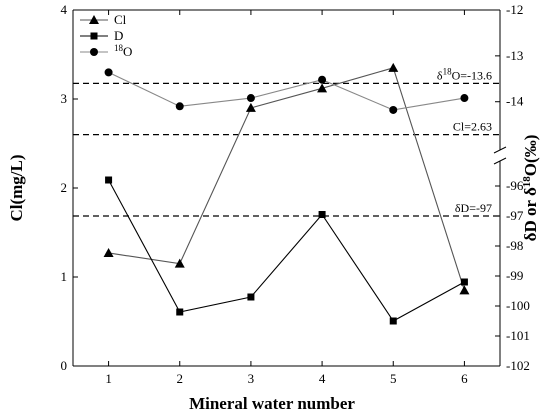 The image size is (550, 417). Describe the element at coordinates (473, 208) in the screenshot. I see `reference-line-label: δD=-97` at that location.